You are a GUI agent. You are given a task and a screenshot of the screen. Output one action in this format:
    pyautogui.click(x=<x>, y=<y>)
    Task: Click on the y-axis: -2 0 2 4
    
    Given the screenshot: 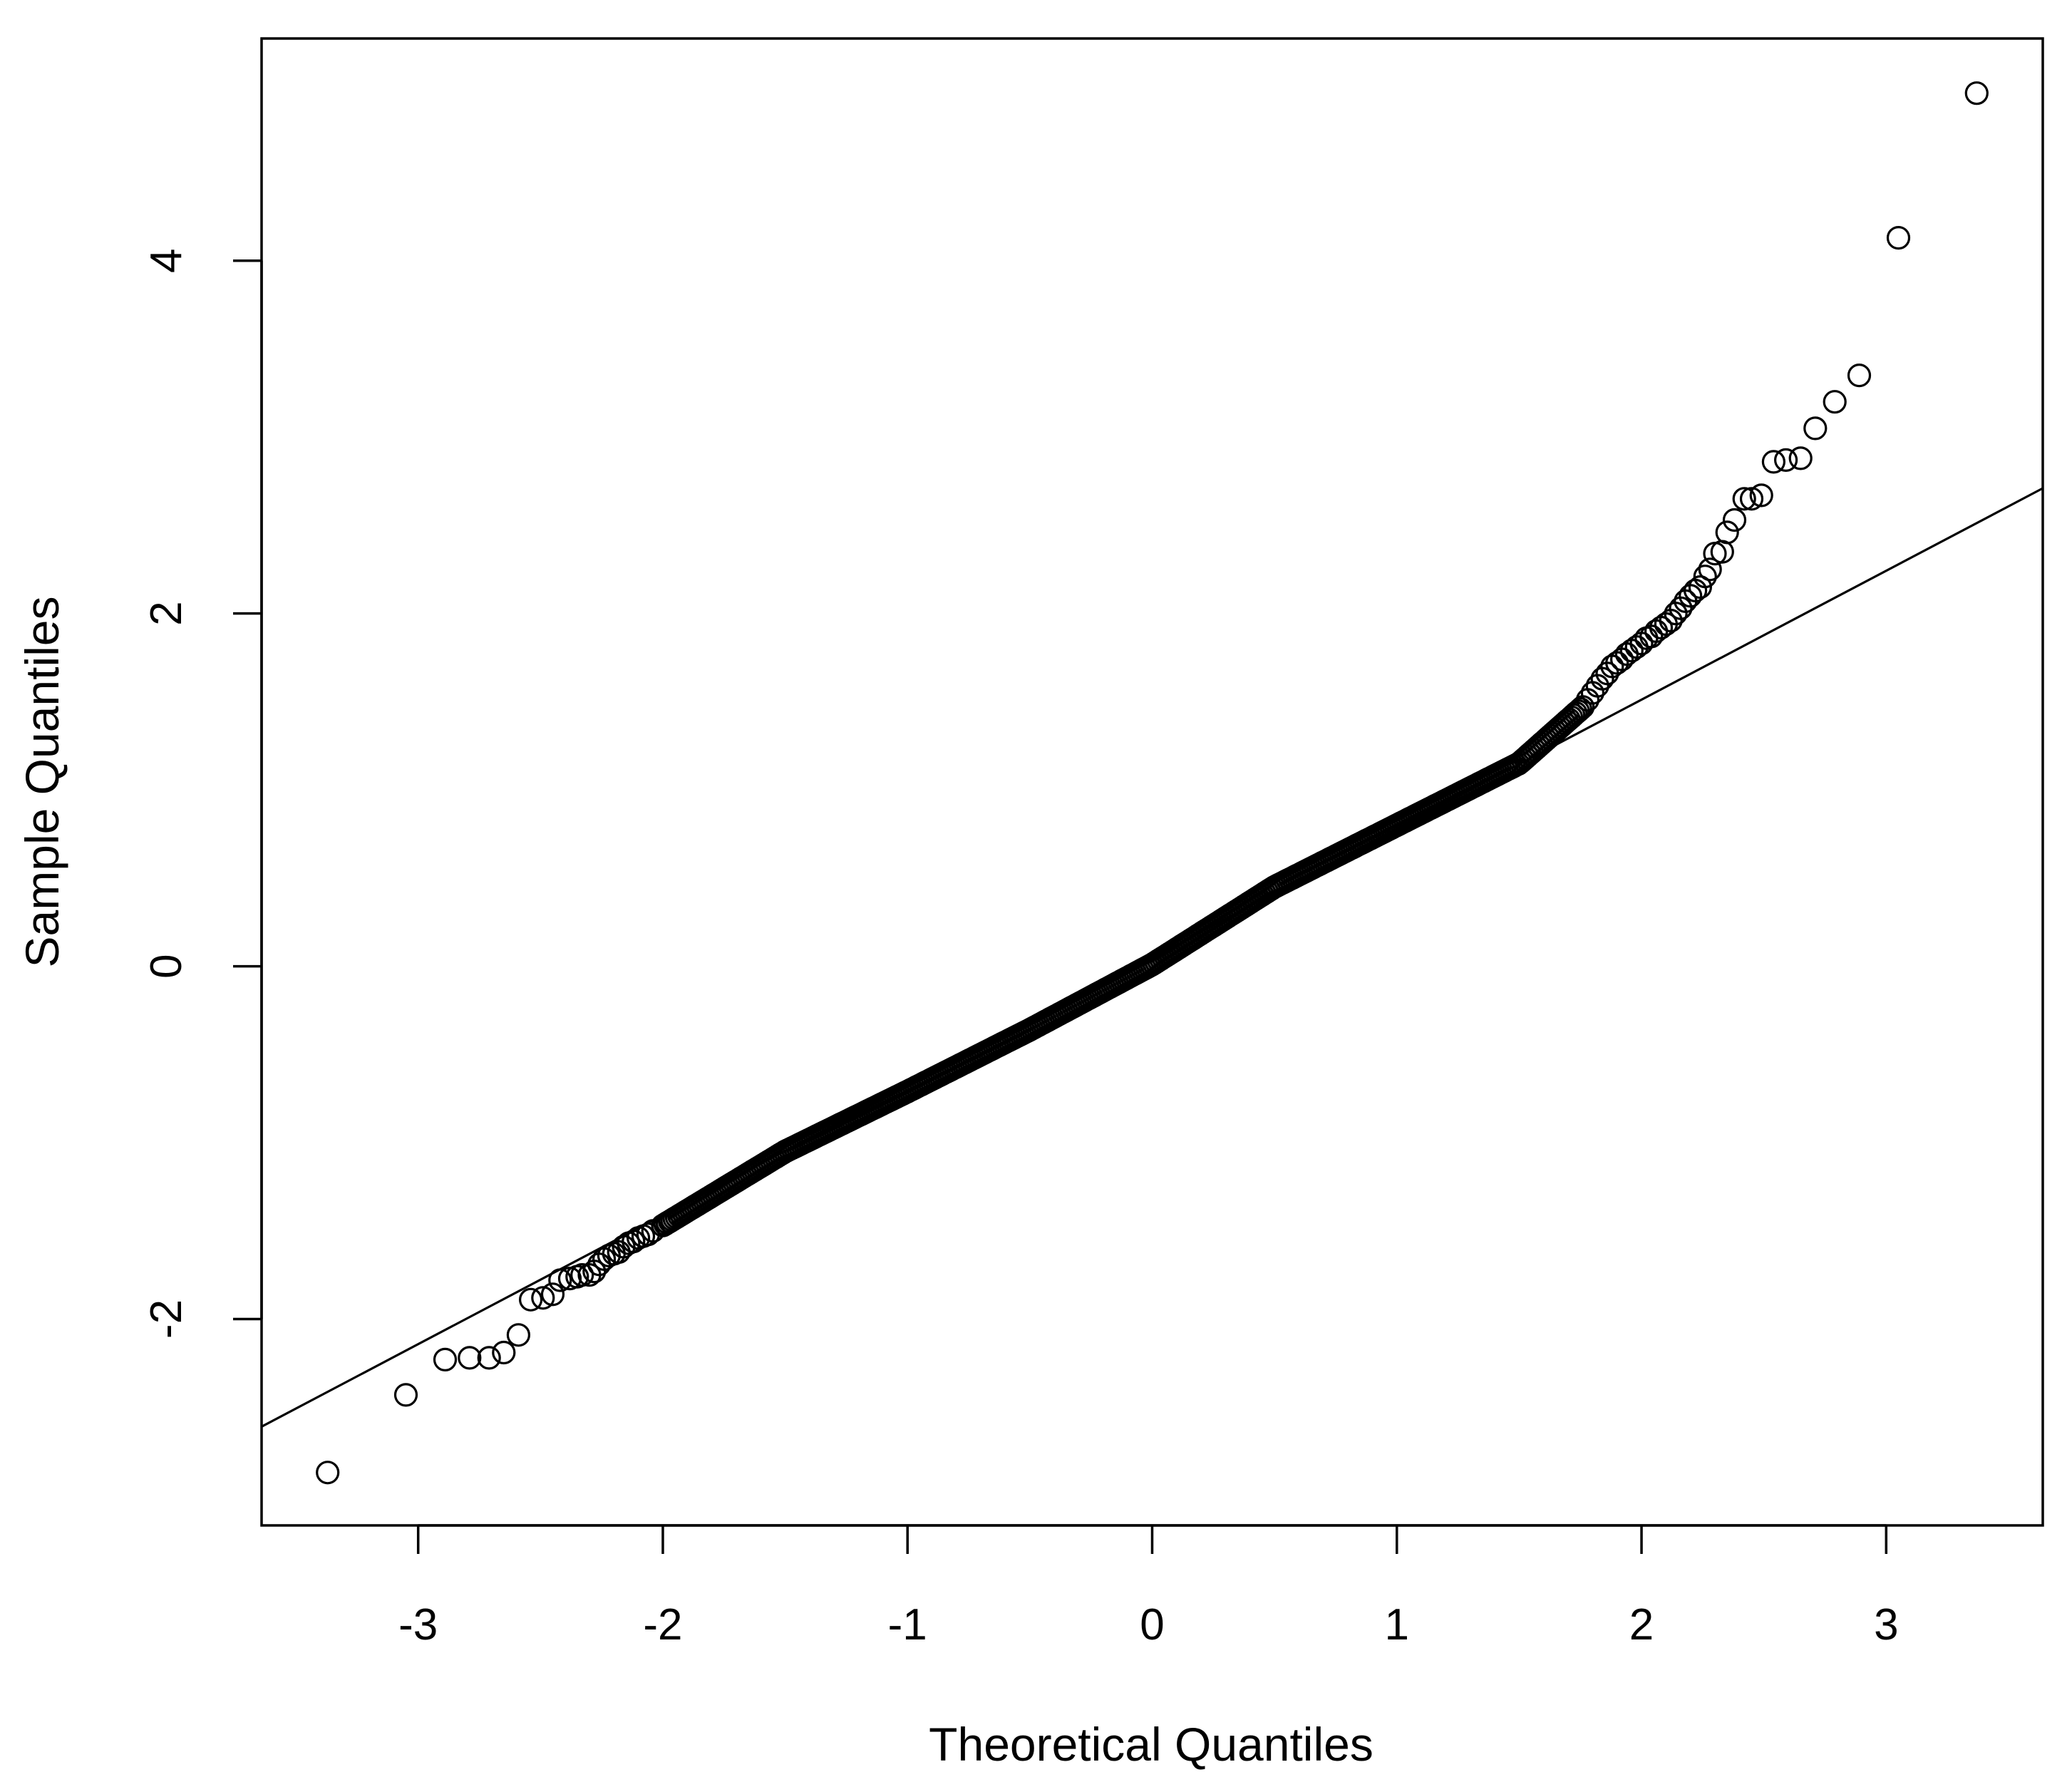 What is the action you would take?
    pyautogui.click(x=203, y=794)
    